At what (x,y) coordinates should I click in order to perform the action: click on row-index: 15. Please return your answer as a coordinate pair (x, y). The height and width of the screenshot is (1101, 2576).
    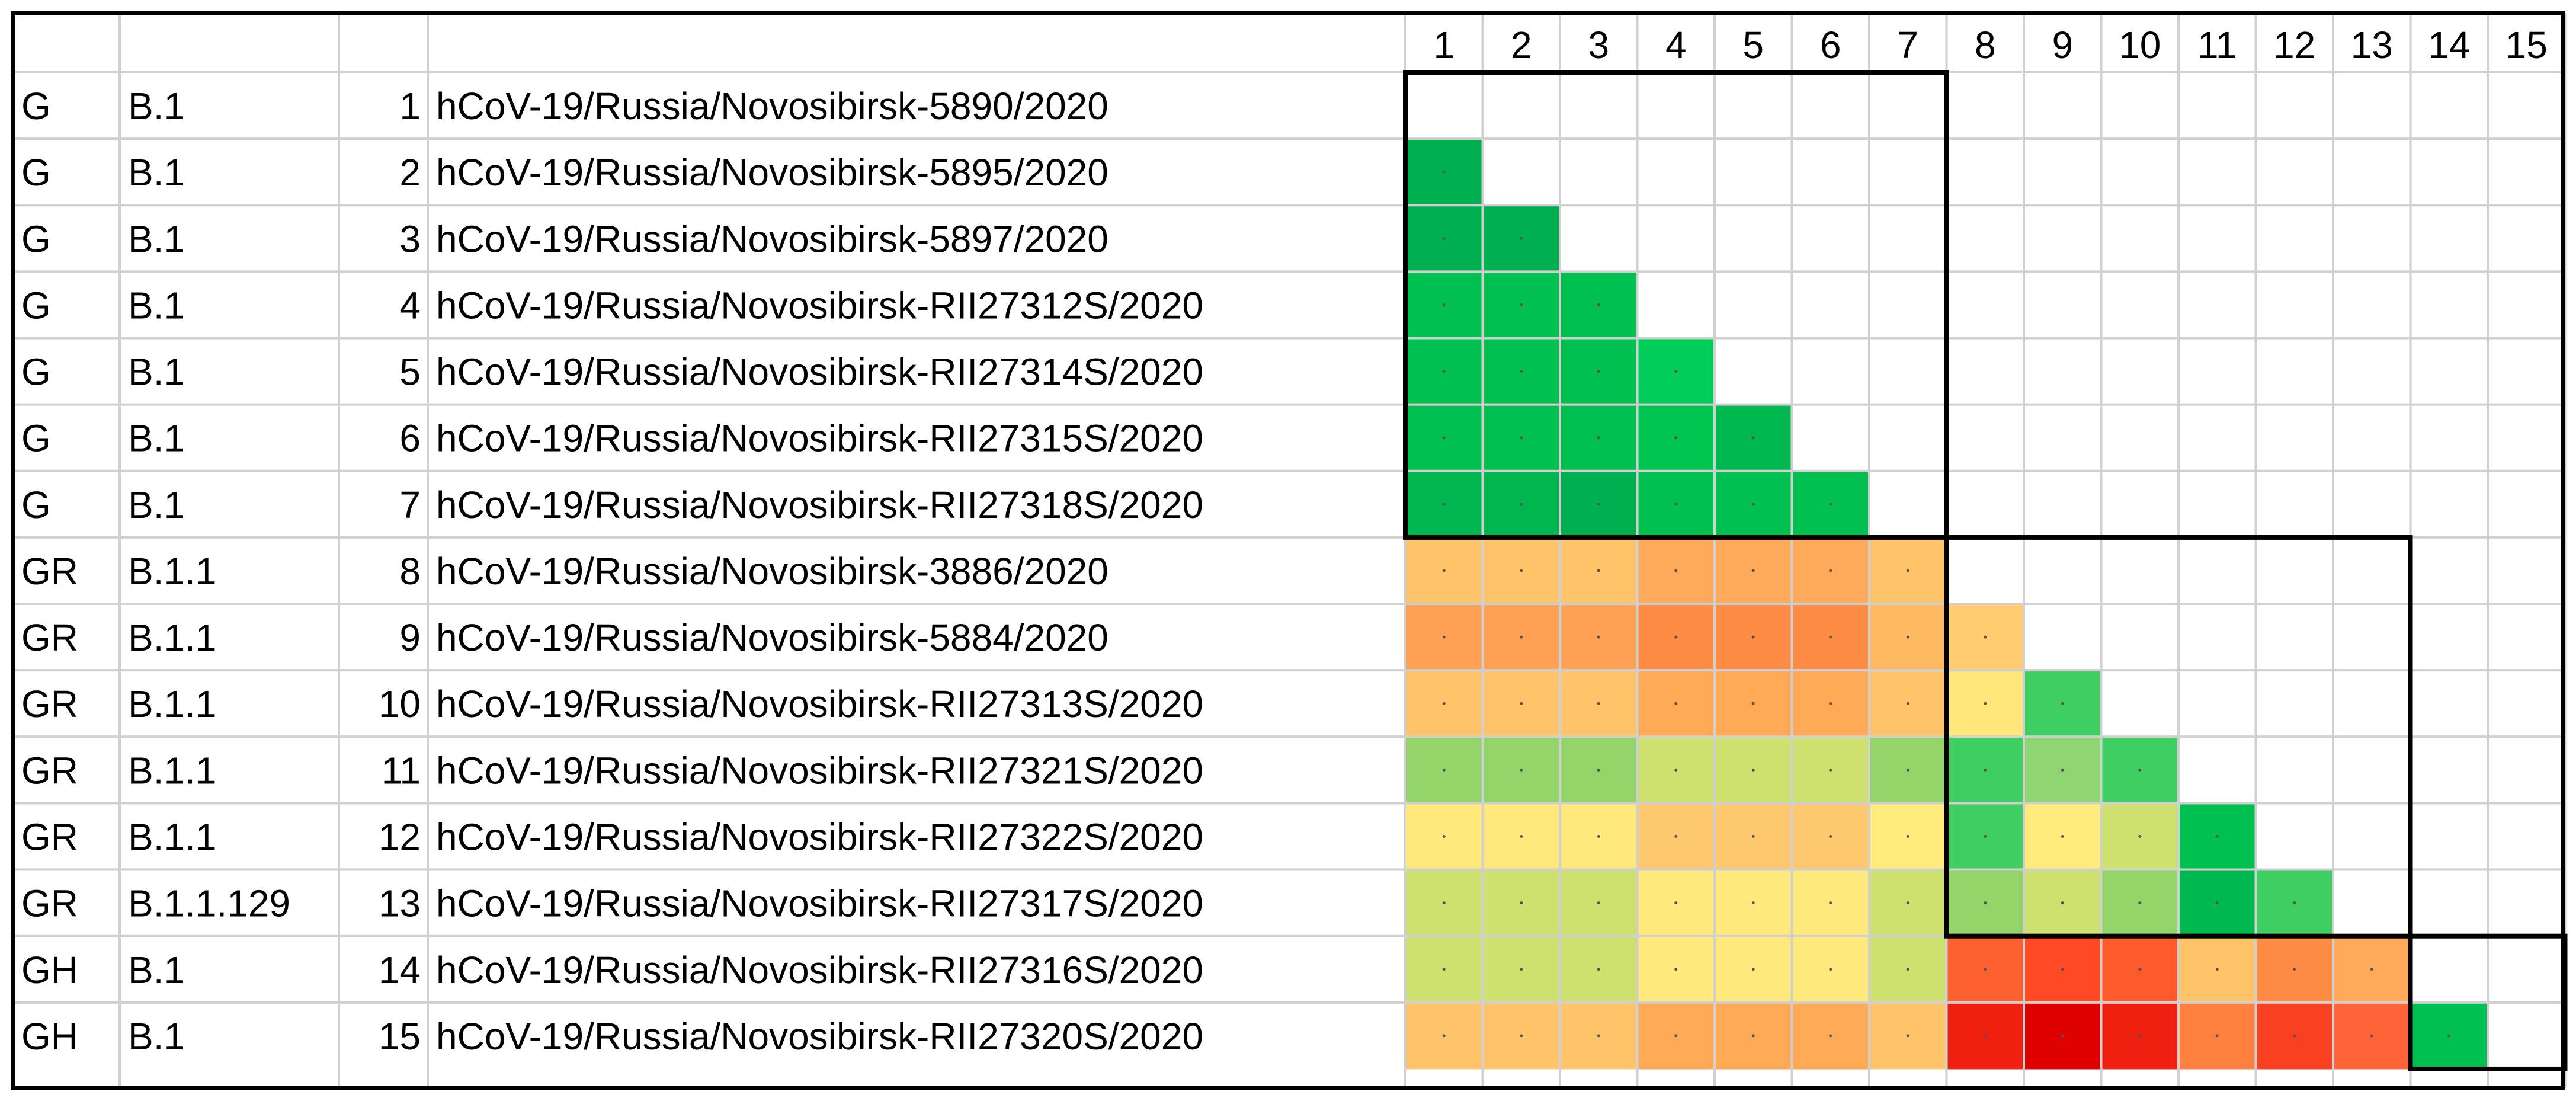
    Looking at the image, I should click on (400, 1036).